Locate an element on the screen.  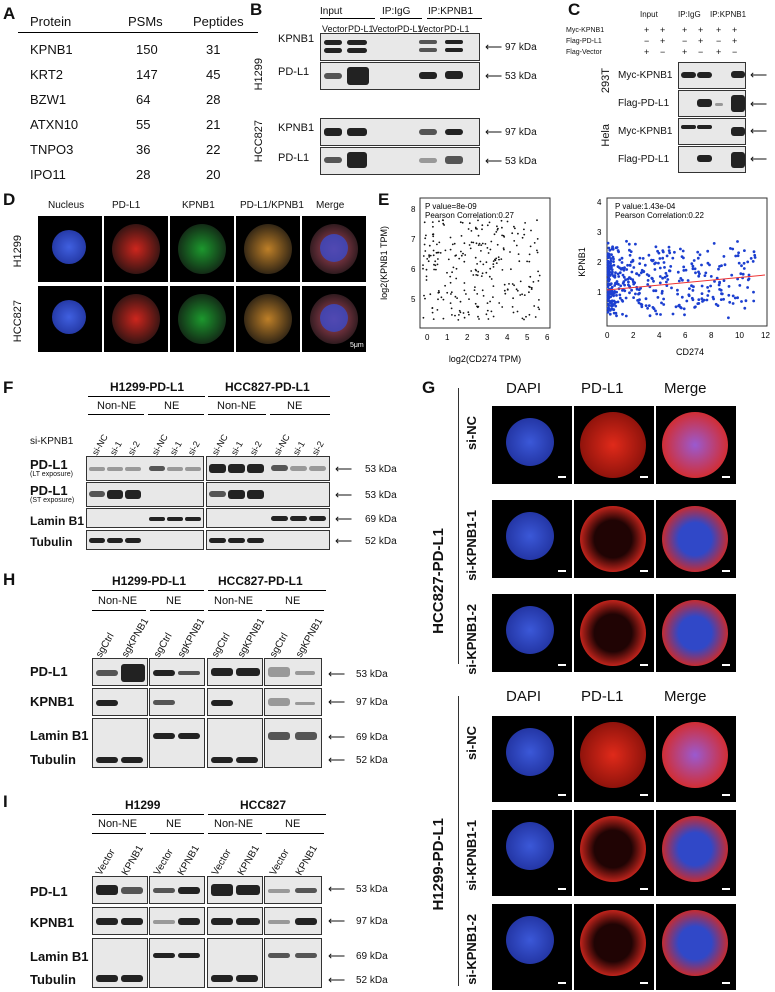
g-col-label: DAPI is located at coordinates (524, 388).